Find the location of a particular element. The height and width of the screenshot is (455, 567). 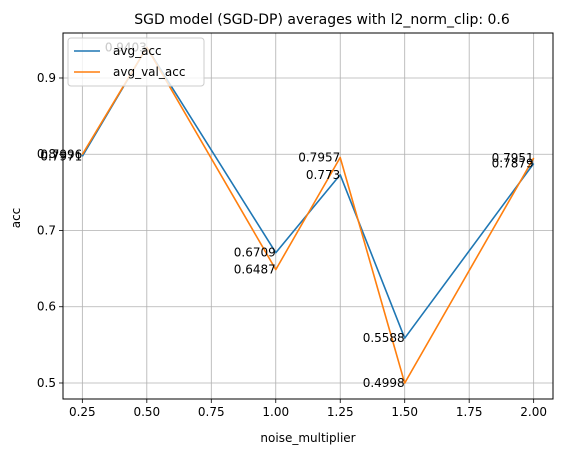

x-tick-label: 1.75 is located at coordinates (469, 412).